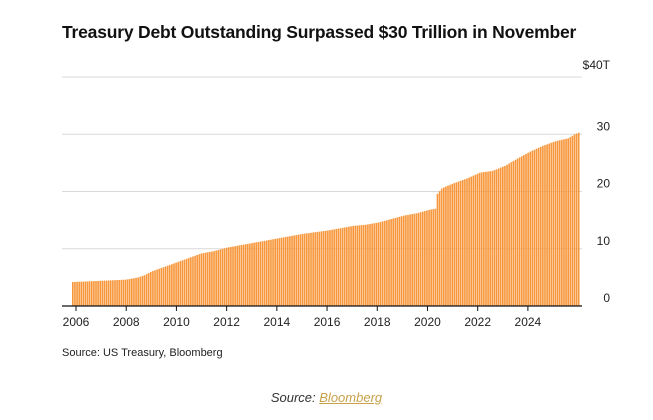 The image size is (653, 420). What do you see at coordinates (604, 241) in the screenshot?
I see `y-tick-label-10: 10` at bounding box center [604, 241].